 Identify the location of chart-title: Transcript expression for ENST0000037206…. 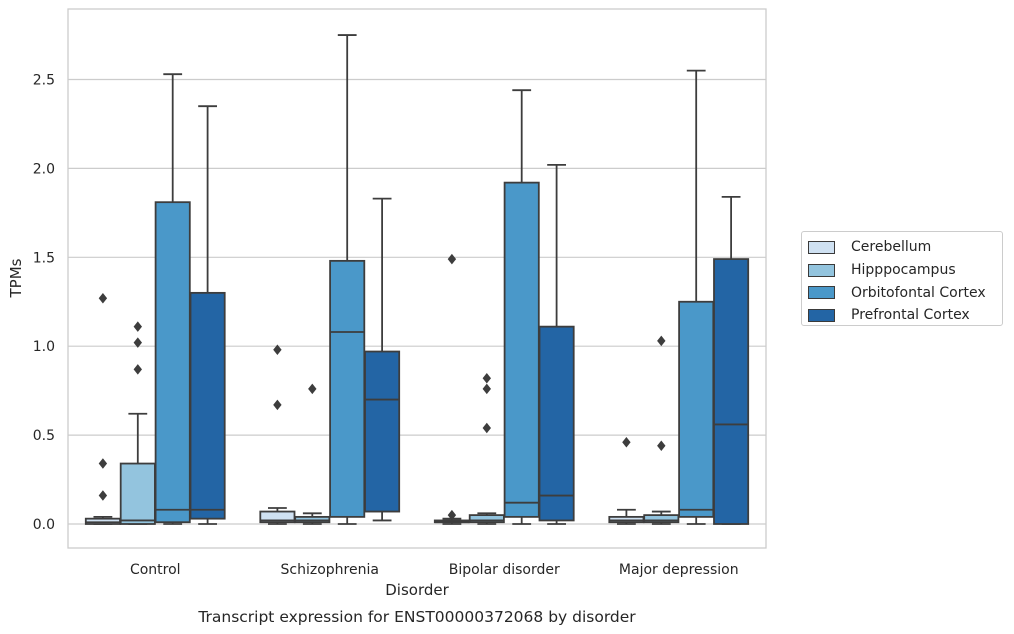
(416, 617).